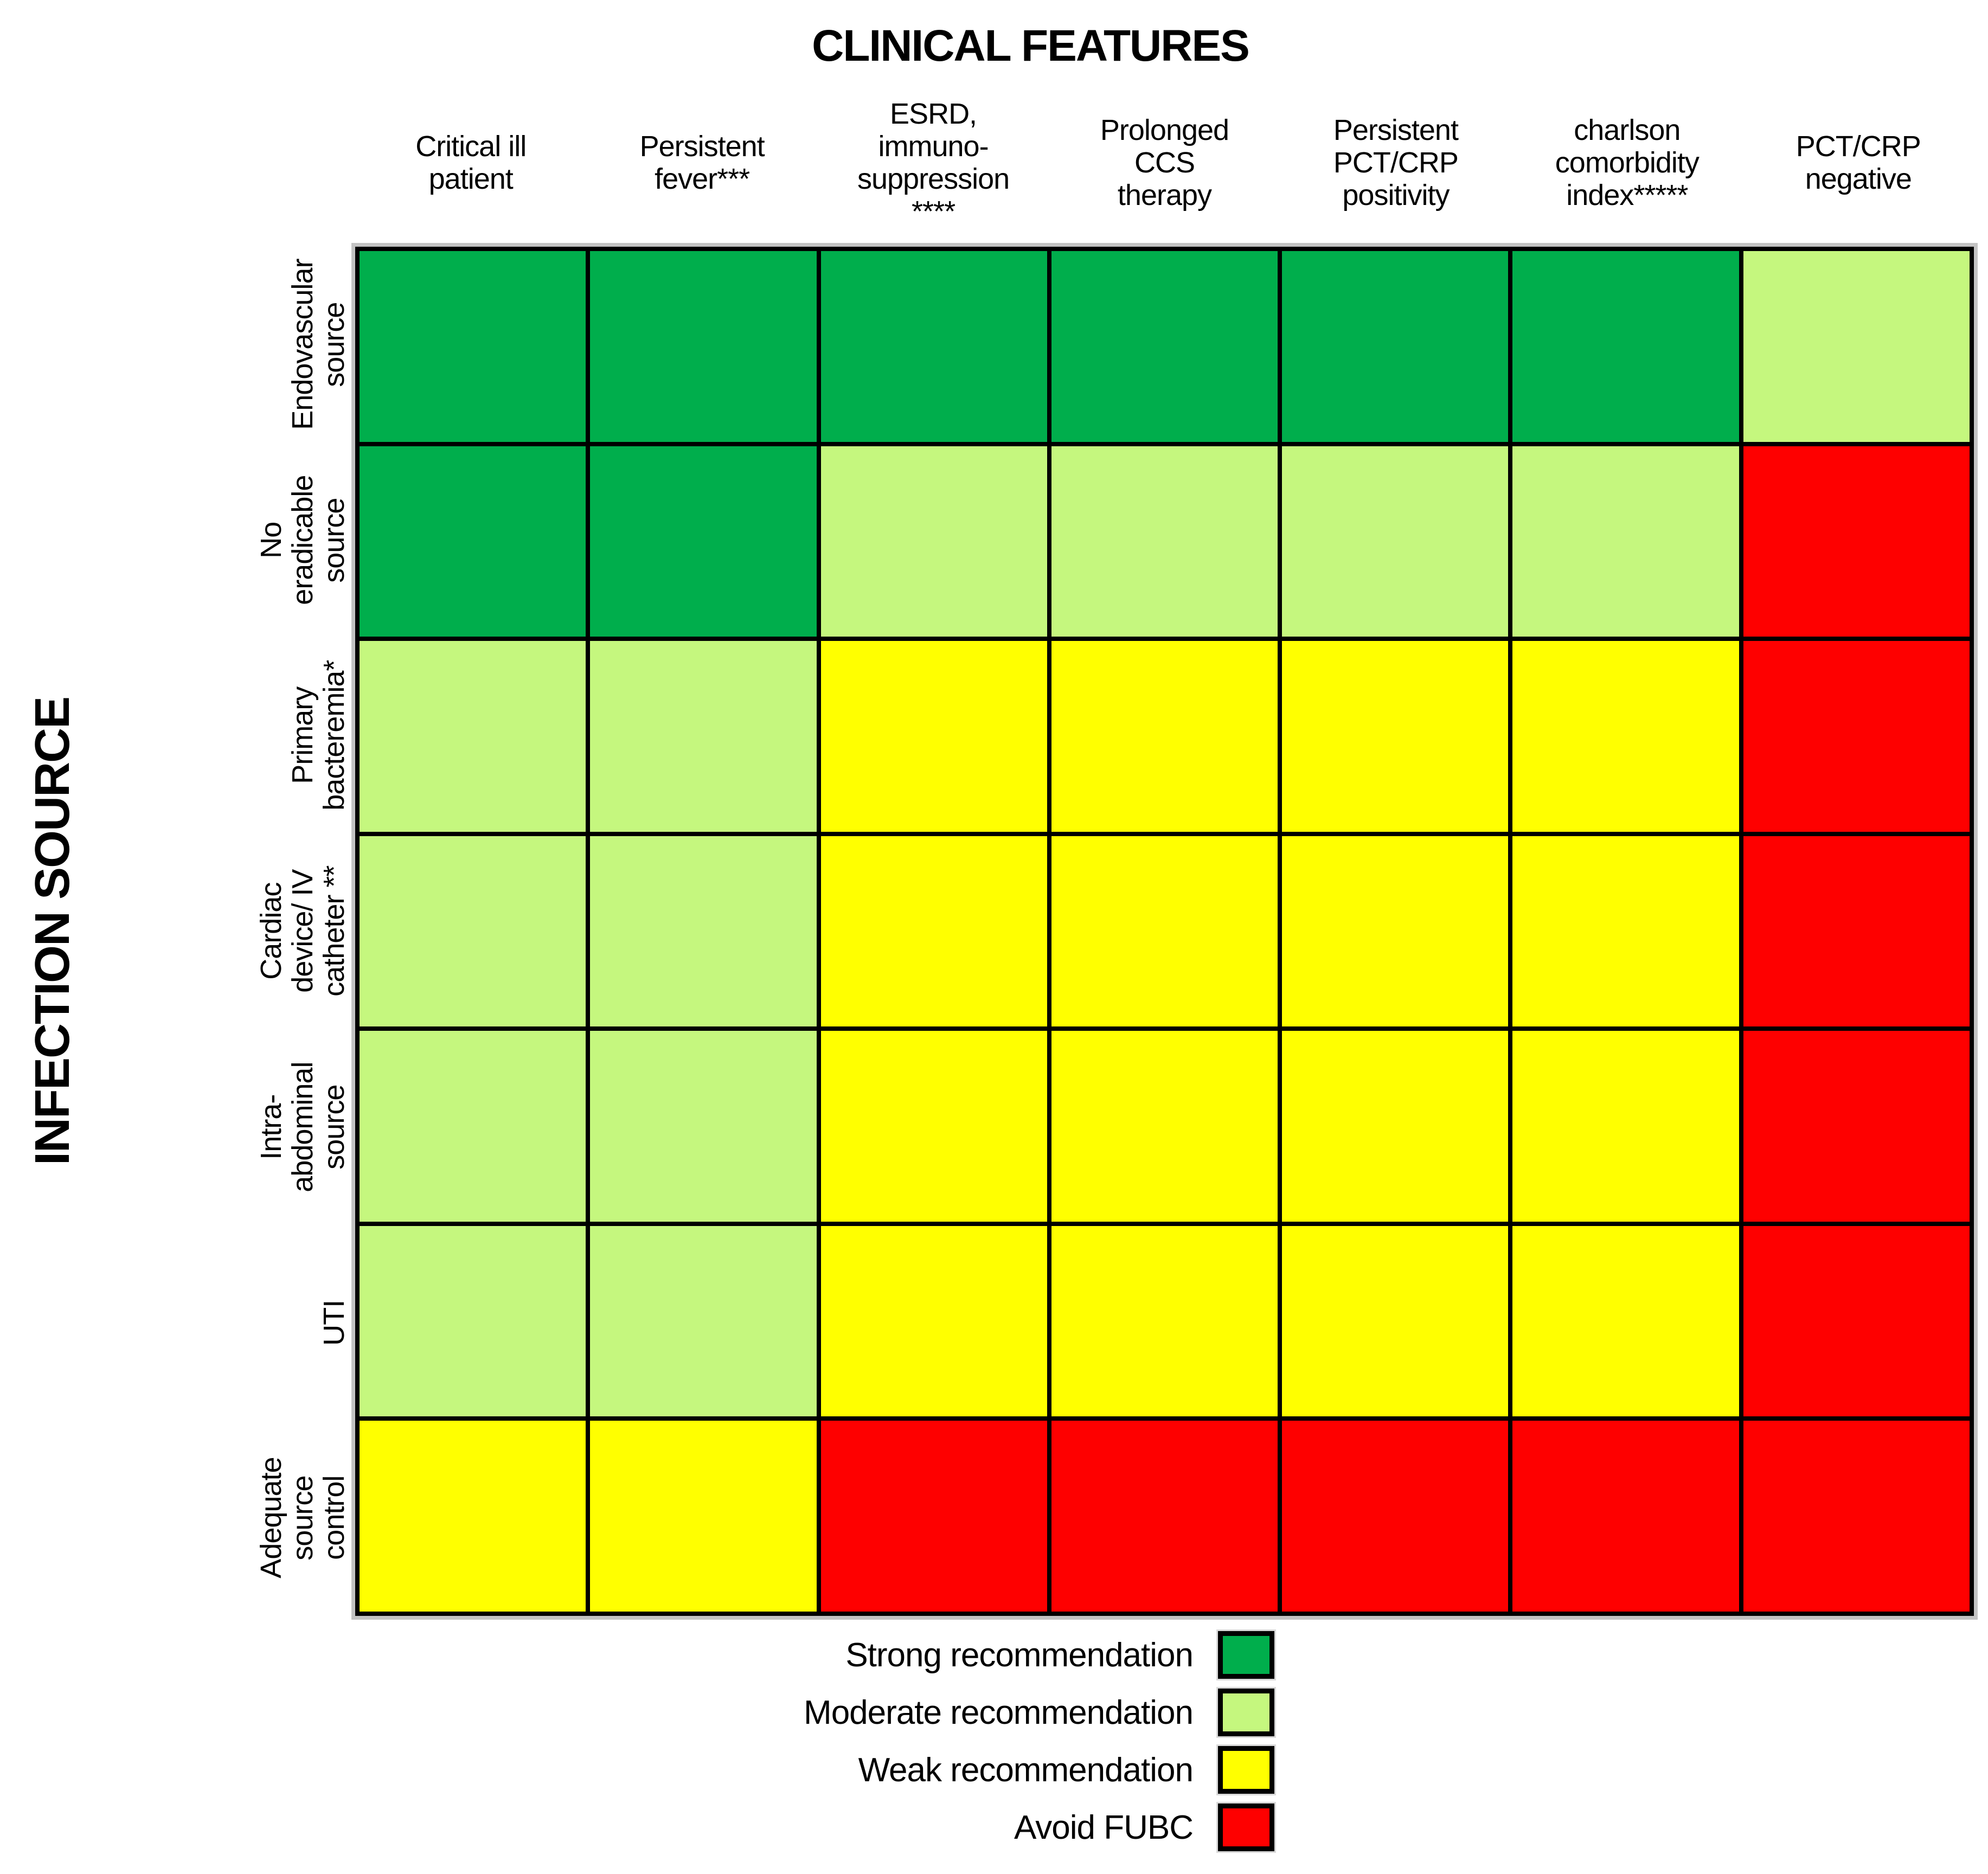 This screenshot has width=1988, height=1874. I want to click on heatmap-cell-r0-c3, so click(1164, 346).